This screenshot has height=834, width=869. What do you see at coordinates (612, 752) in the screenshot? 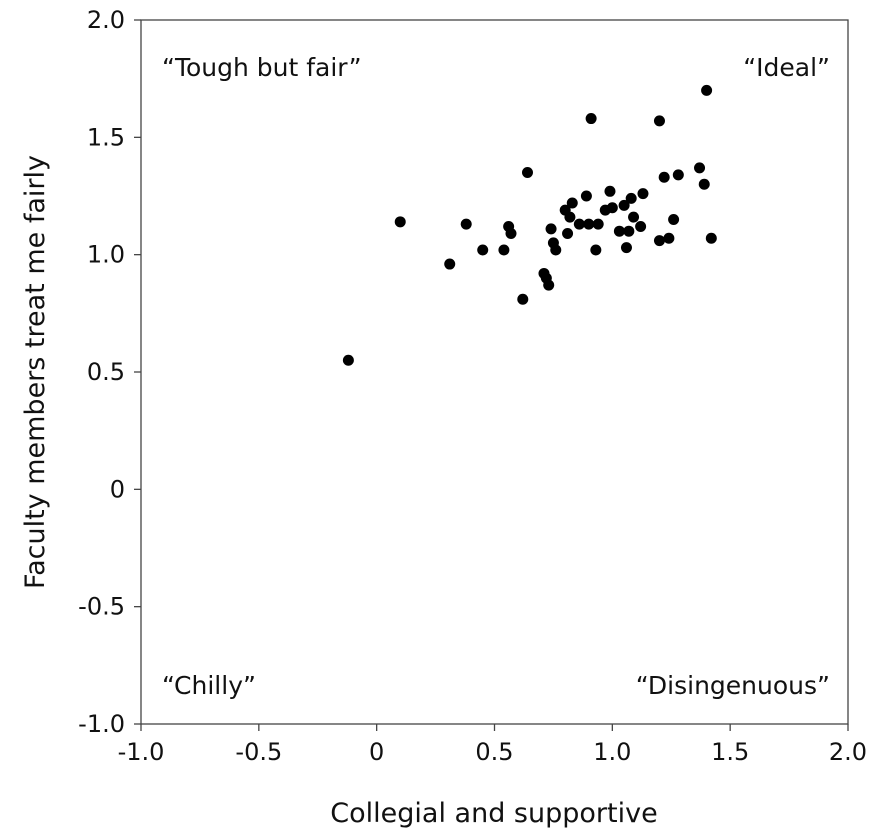
I see `x-tick-label: 1.0` at bounding box center [612, 752].